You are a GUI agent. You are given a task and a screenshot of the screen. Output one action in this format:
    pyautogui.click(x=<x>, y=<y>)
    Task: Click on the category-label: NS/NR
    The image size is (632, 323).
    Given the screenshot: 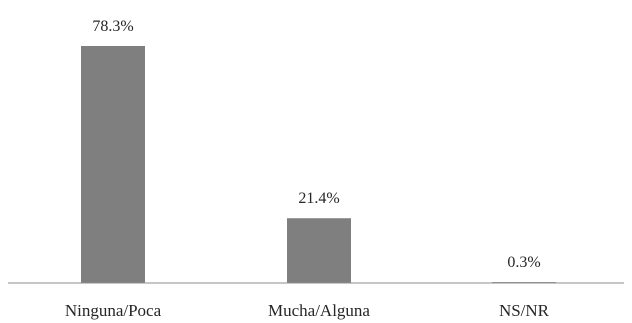 What is the action you would take?
    pyautogui.click(x=524, y=310)
    